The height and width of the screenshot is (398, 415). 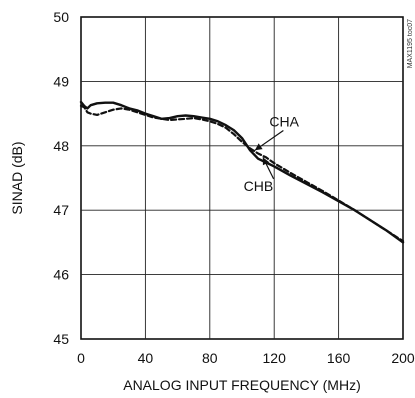 I want to click on x-tick-label: 200, so click(x=403, y=358).